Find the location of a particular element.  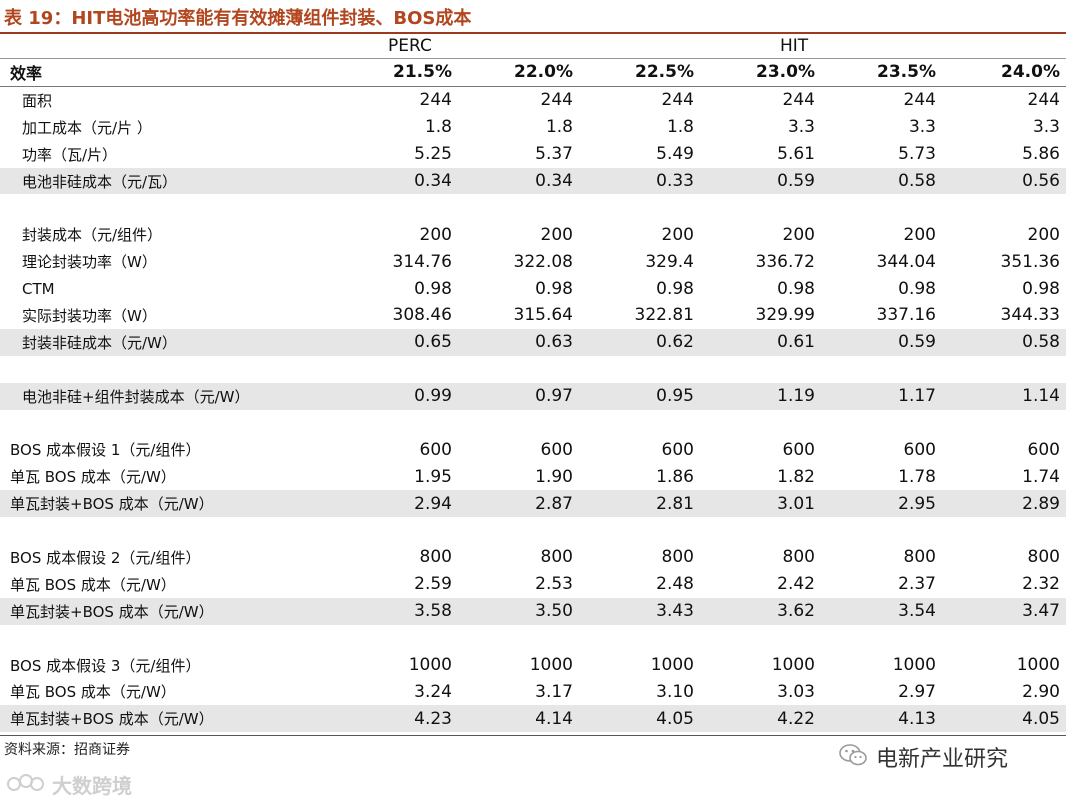

cell: 23.5% is located at coordinates (881, 73).